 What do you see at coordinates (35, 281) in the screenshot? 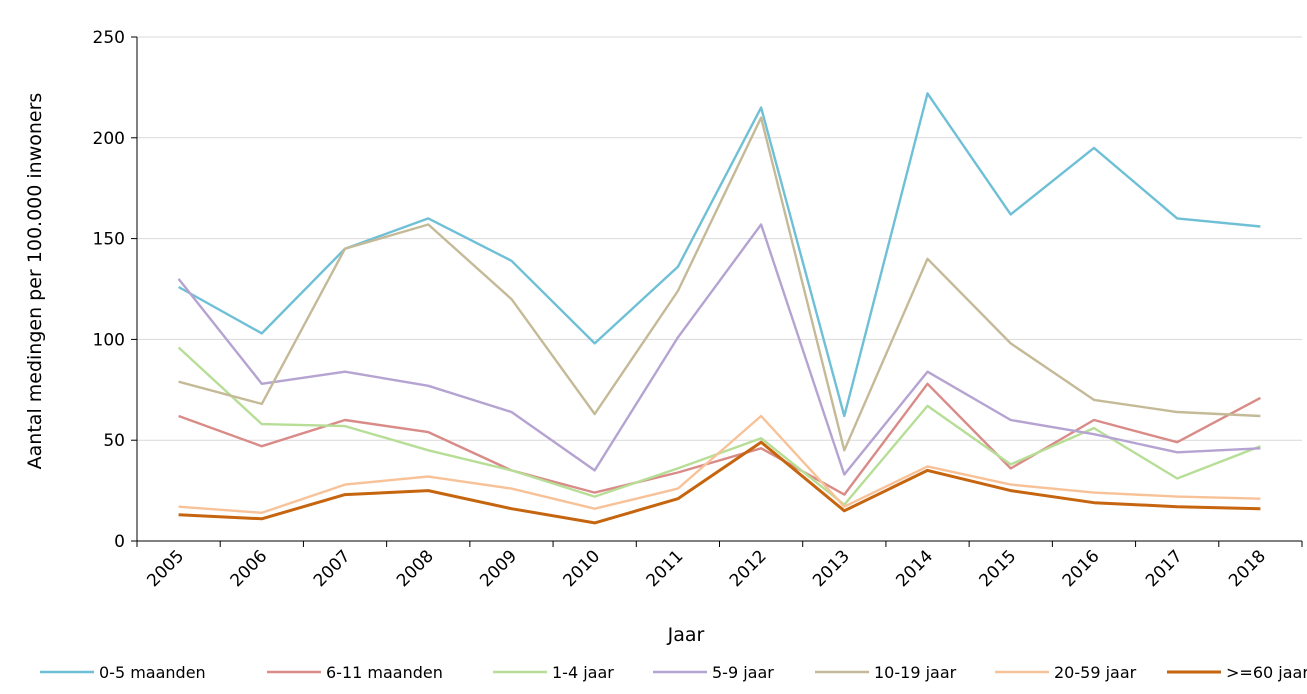
I see `y-axis-title: Aantal medingen per 100.000 inwoners` at bounding box center [35, 281].